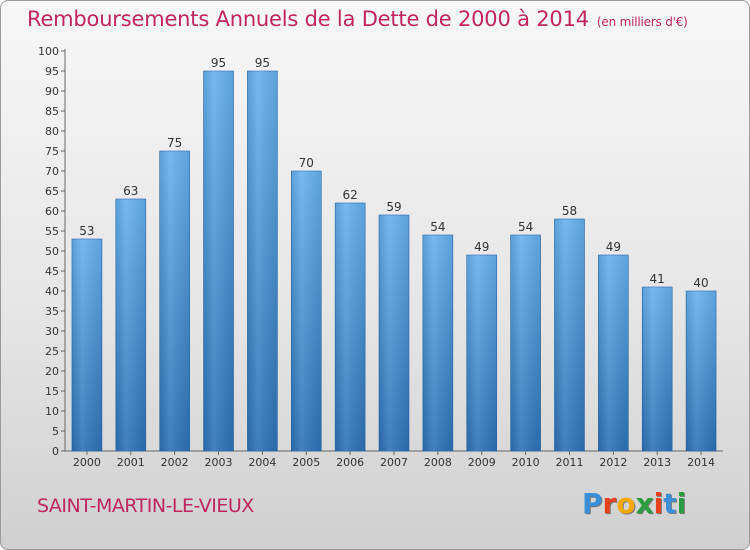 The height and width of the screenshot is (550, 750). I want to click on y-tick-label: 40, so click(52, 291).